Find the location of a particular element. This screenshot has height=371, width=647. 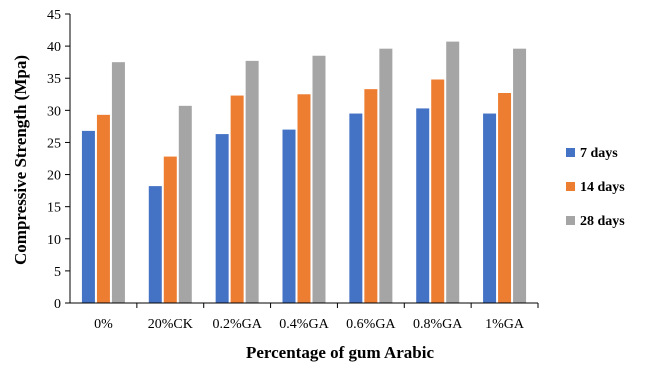

y-tick-label: 45 is located at coordinates (54, 15).